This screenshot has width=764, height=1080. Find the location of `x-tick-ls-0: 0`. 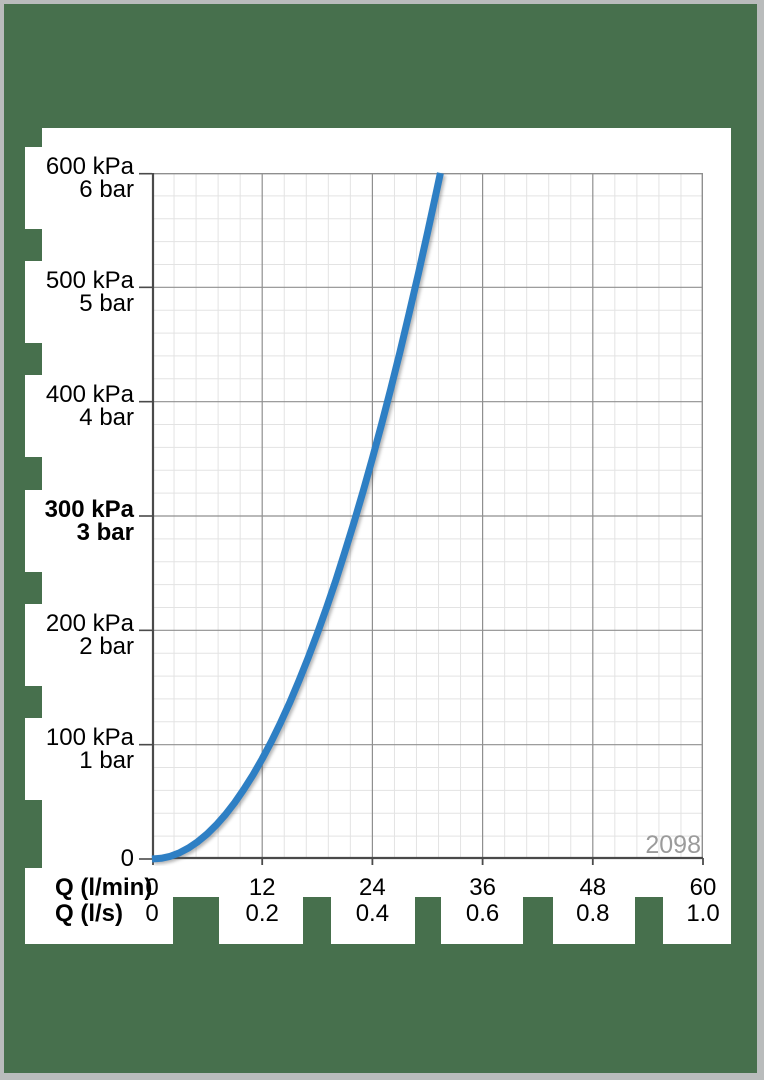

x-tick-ls-0: 0 is located at coordinates (152, 913).